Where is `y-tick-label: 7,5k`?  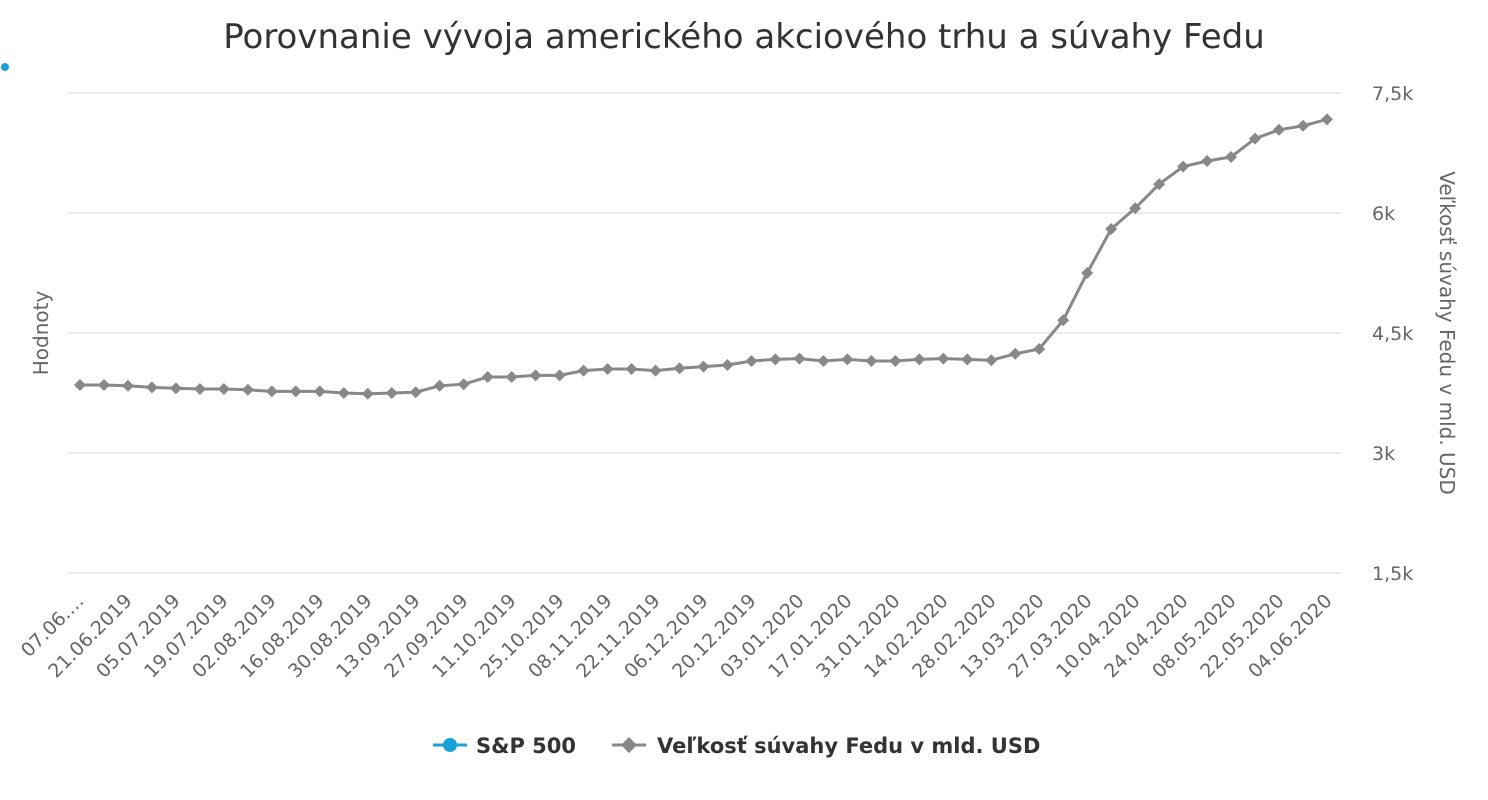 y-tick-label: 7,5k is located at coordinates (1392, 94).